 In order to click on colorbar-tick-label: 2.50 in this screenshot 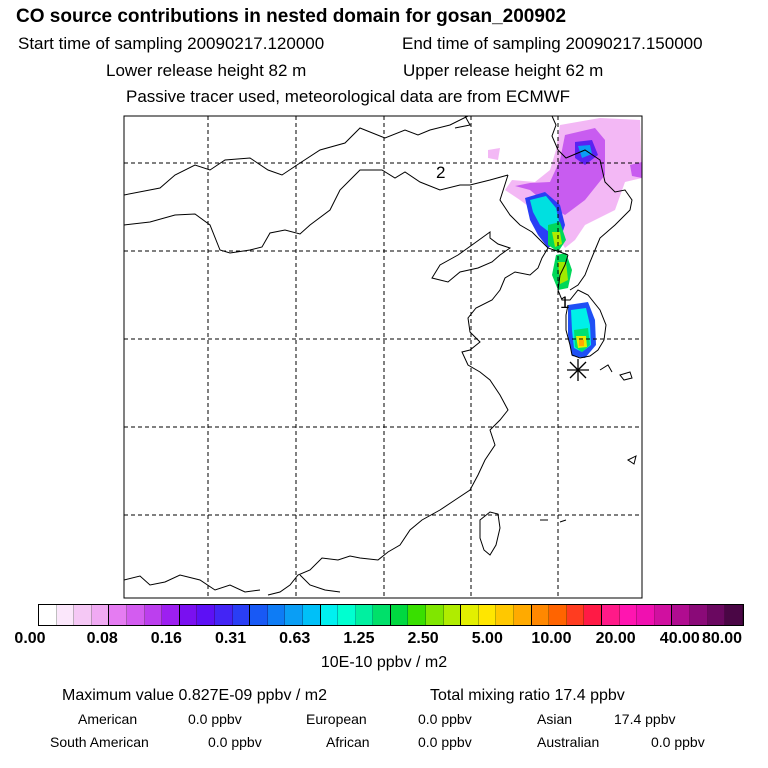, I will do `click(423, 638)`.